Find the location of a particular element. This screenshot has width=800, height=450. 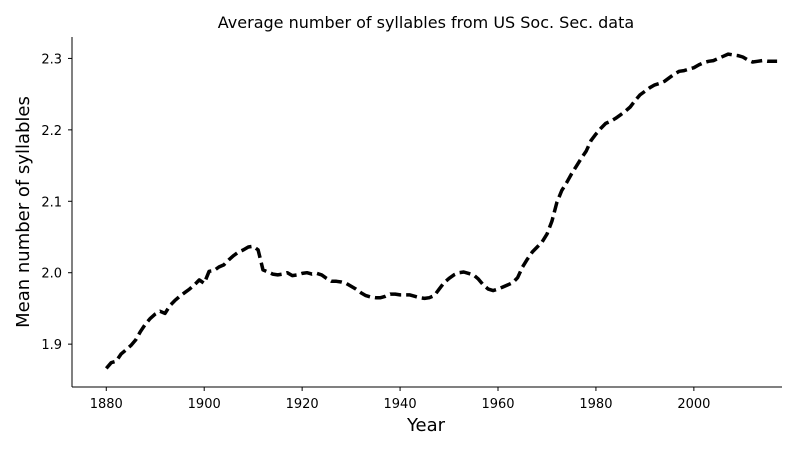

y-tick-label: 2.1 is located at coordinates (51, 202).